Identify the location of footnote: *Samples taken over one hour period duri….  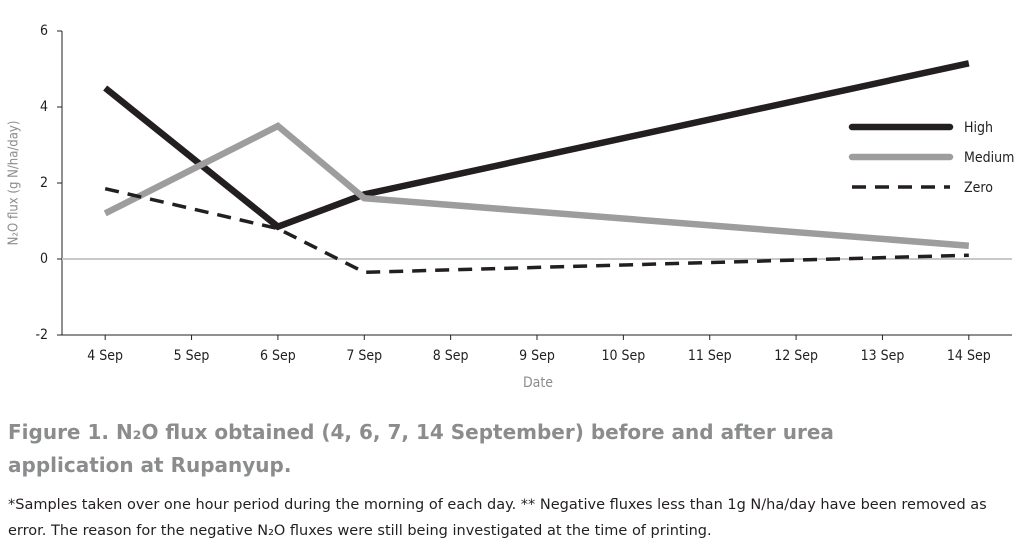
(497, 518).